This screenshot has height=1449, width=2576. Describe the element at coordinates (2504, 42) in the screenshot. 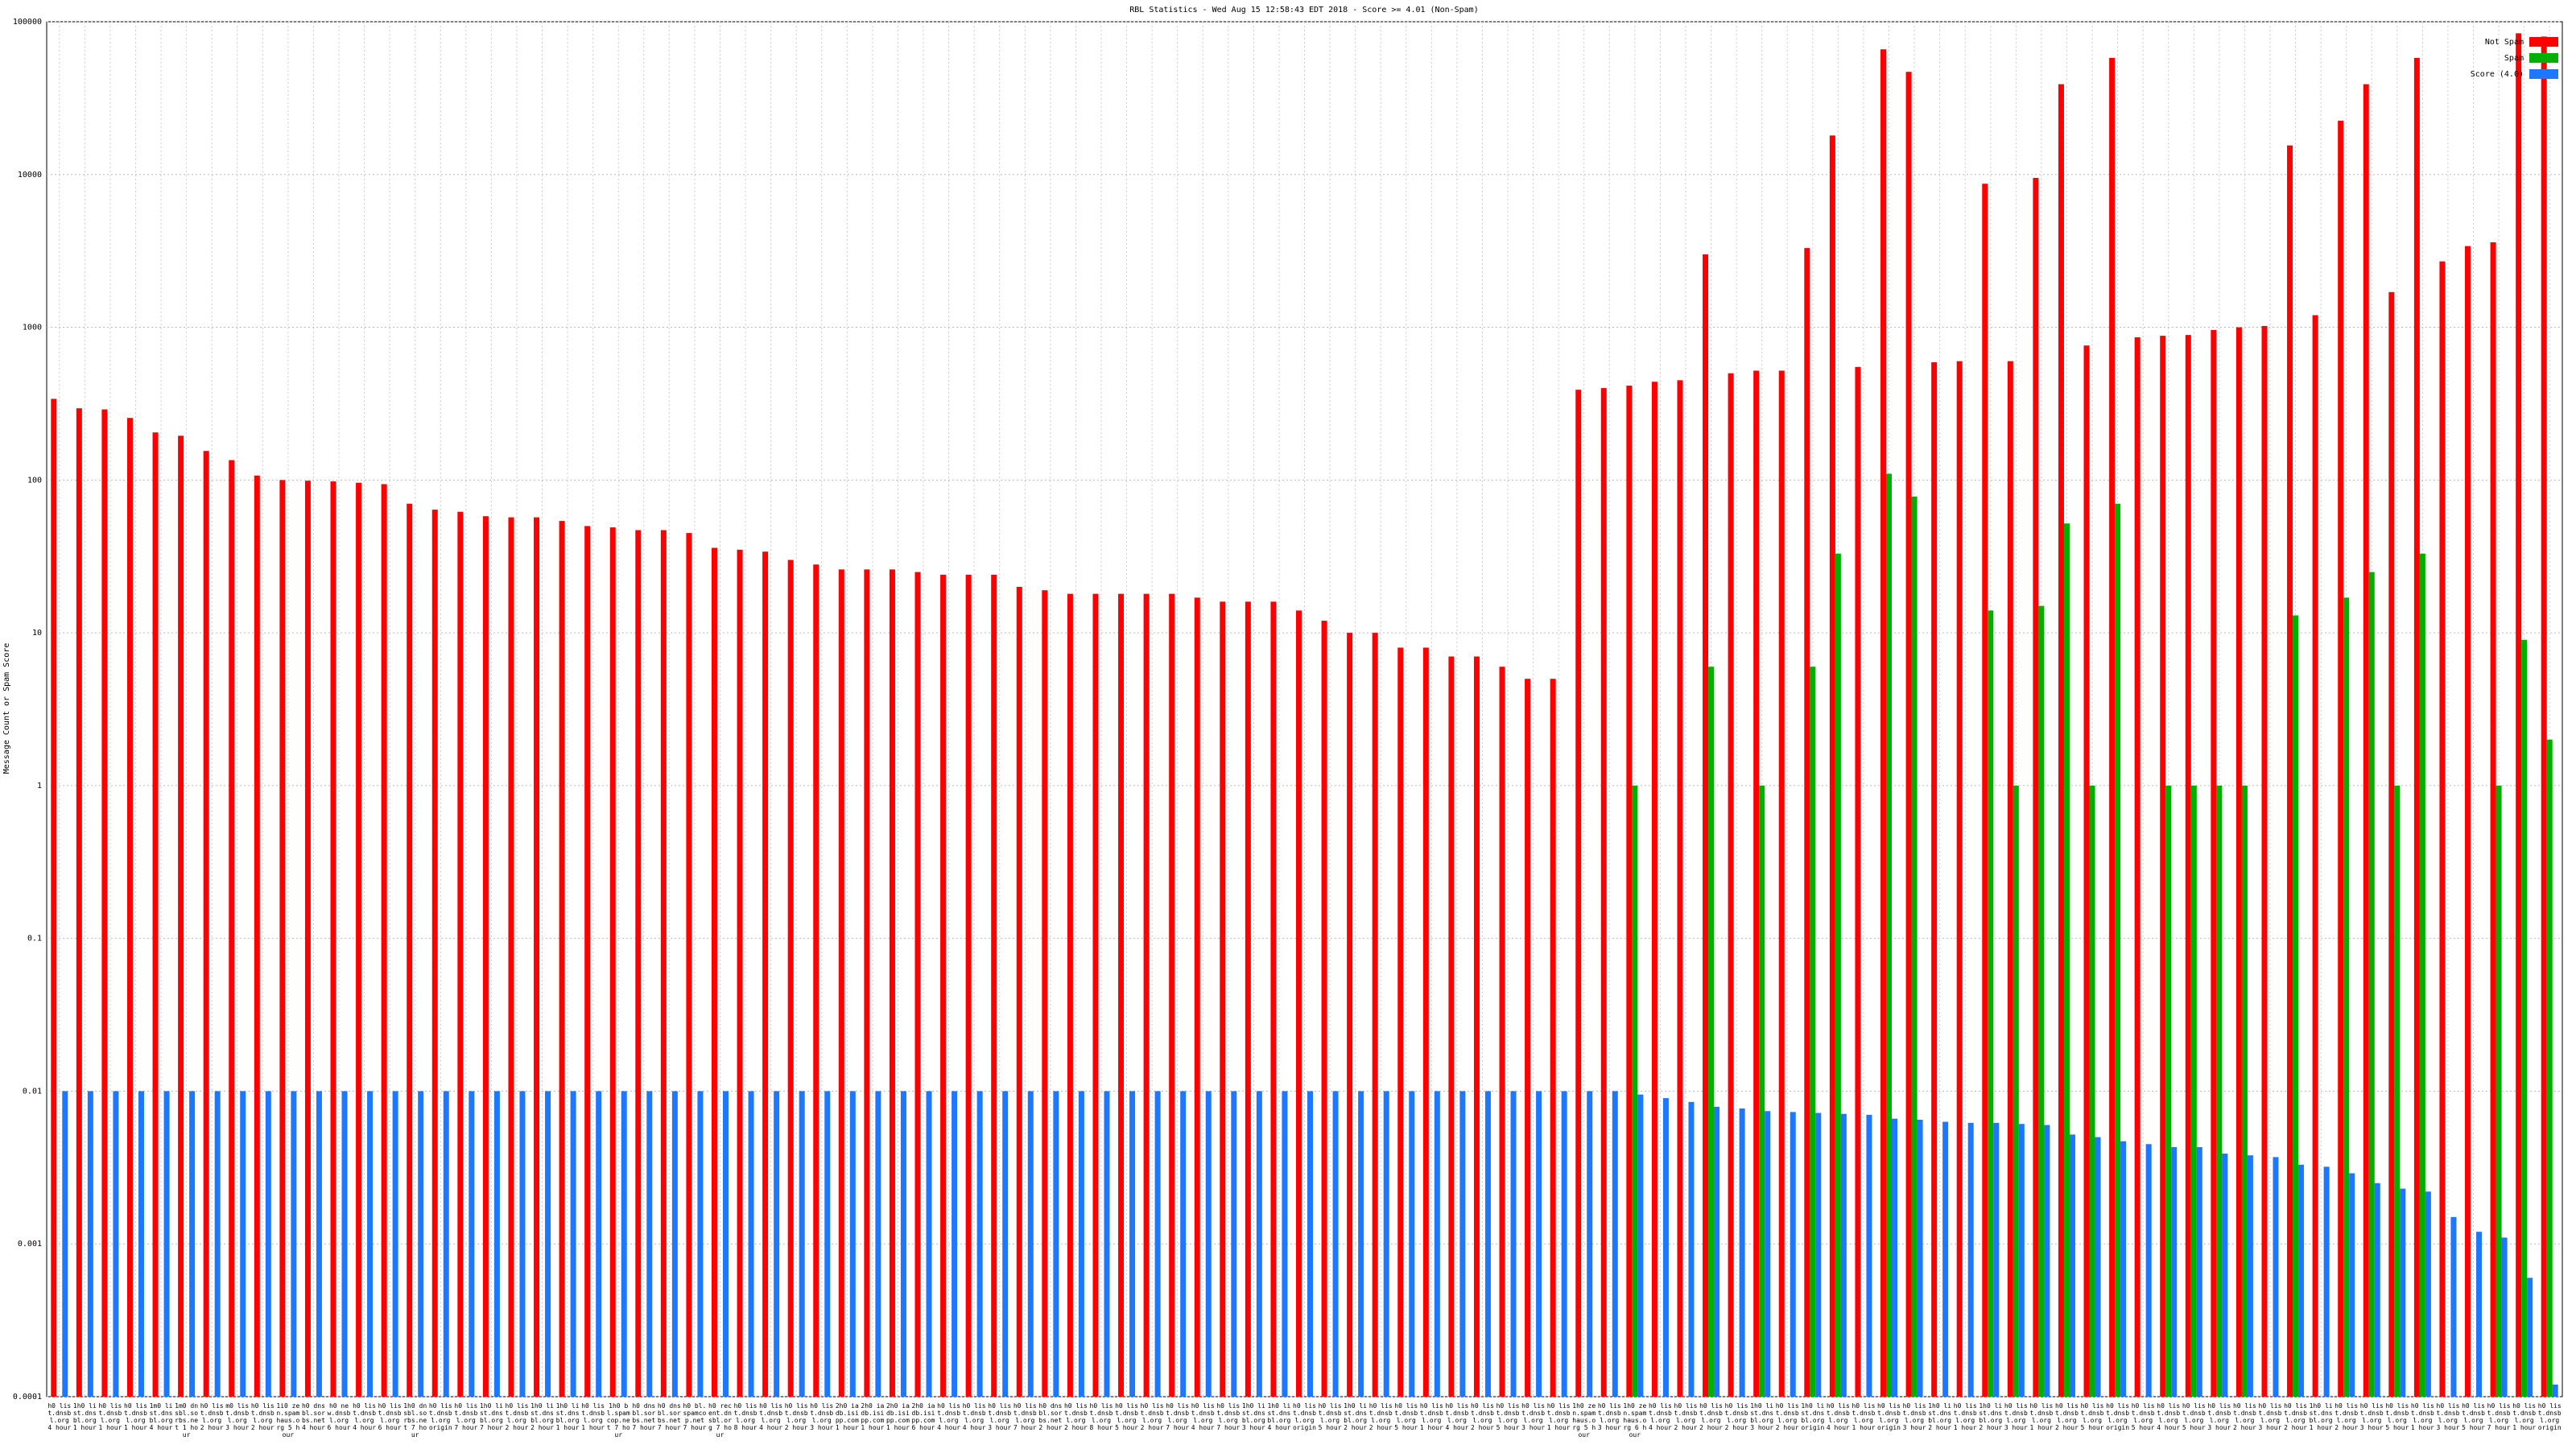

I see `legend-label: Not Spam` at that location.